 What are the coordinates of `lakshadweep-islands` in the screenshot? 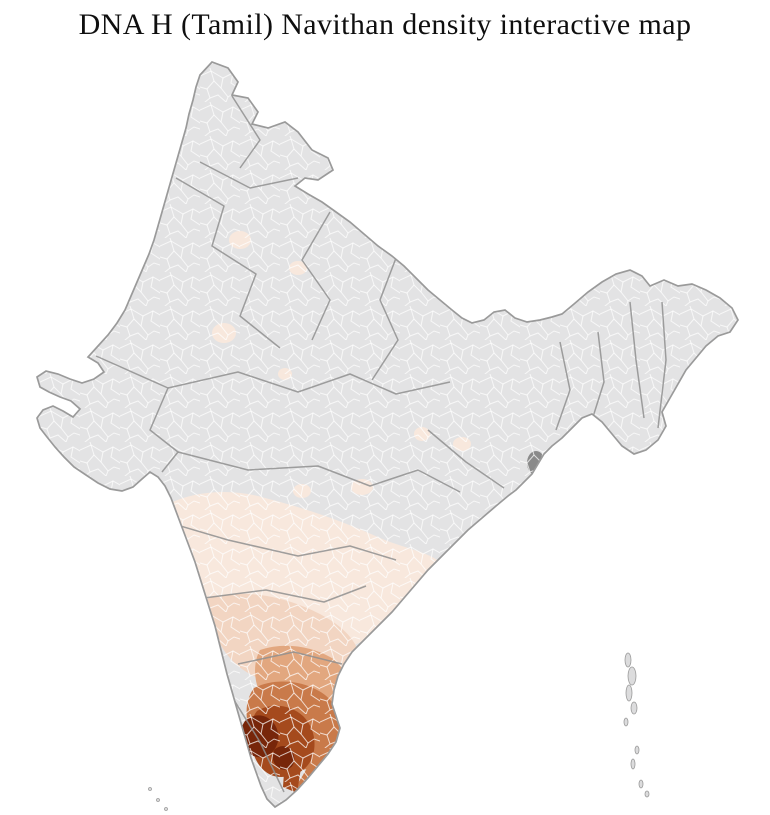 It's located at (158, 799).